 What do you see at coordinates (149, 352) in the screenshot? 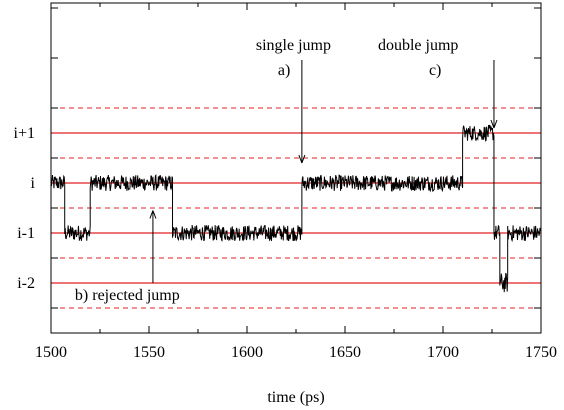
I see `x-tick-label: 1550` at bounding box center [149, 352].